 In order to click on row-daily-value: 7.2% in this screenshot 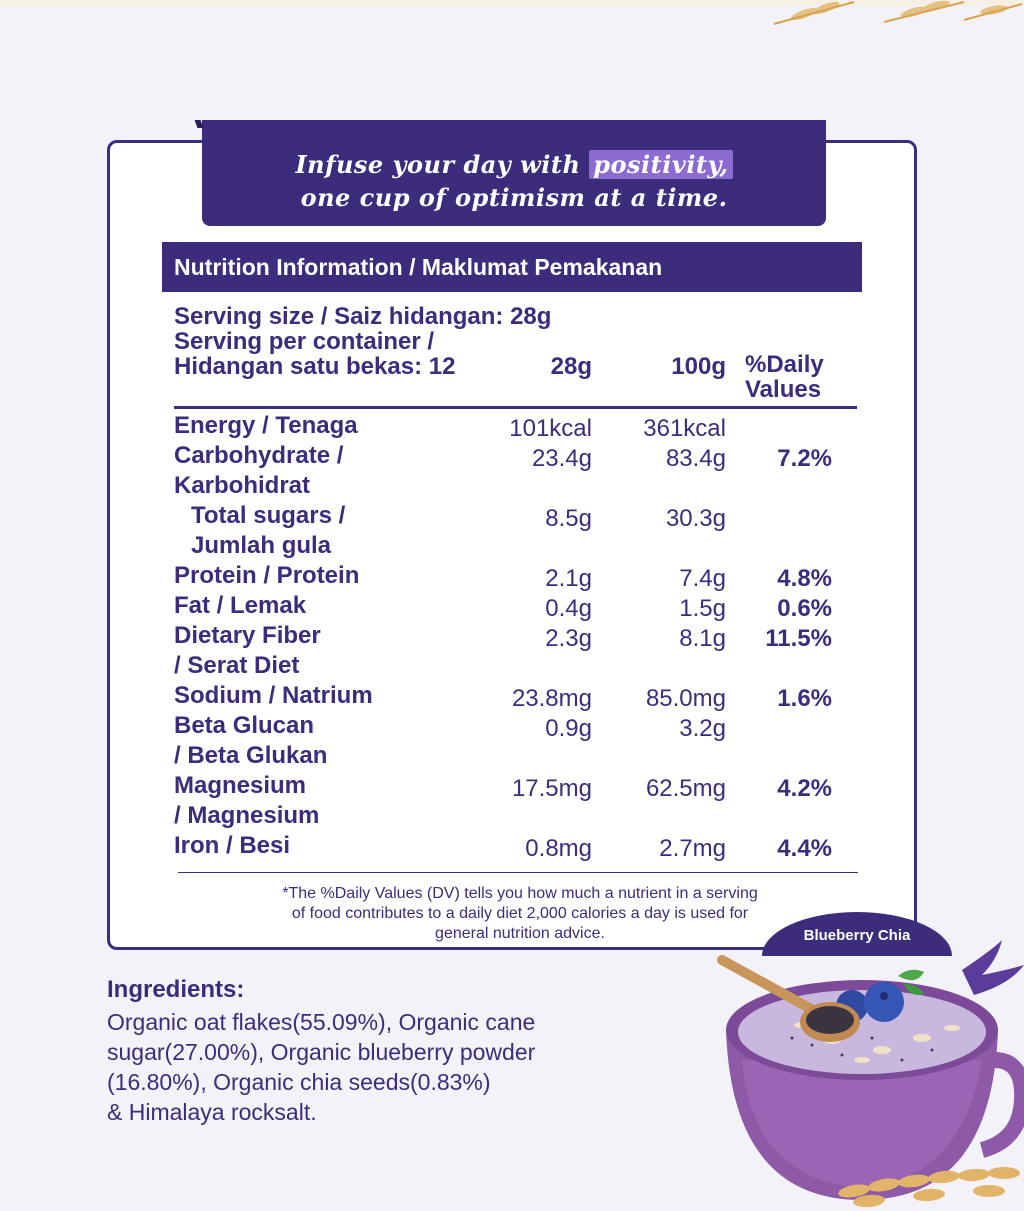, I will do `click(804, 458)`.